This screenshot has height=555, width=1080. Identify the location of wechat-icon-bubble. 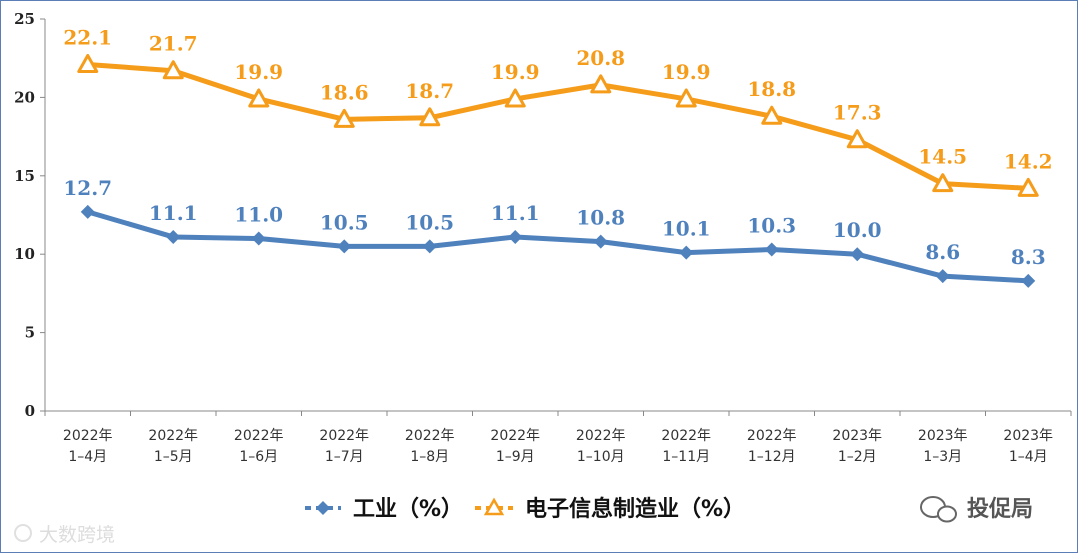
(947, 514).